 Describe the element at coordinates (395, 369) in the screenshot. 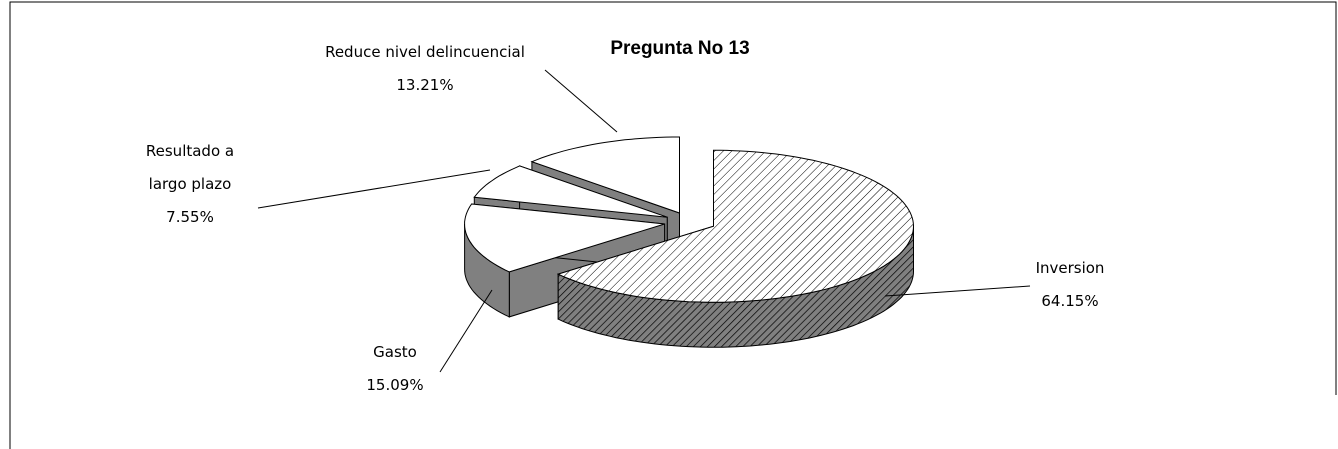

I see `data-label: Gasto 15.09%` at that location.